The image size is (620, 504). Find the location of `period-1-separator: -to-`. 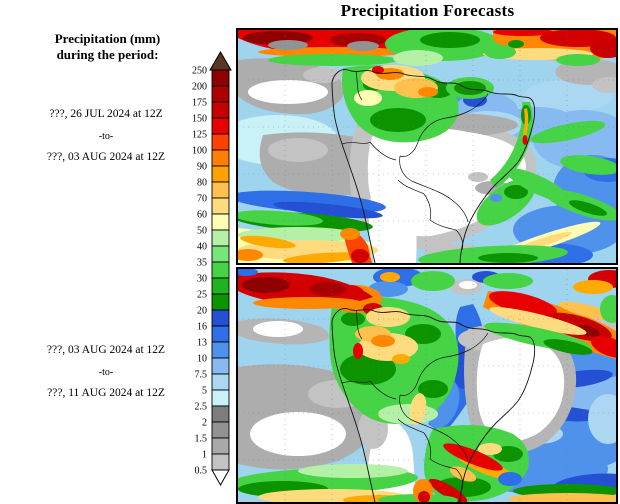

period-1-separator: -to- is located at coordinates (106, 136).